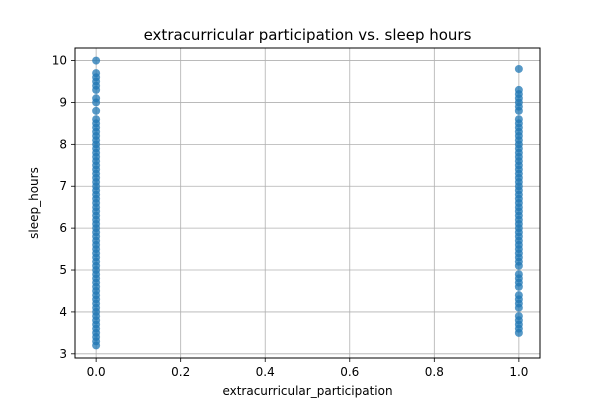 Image resolution: width=600 pixels, height=400 pixels. What do you see at coordinates (265, 372) in the screenshot?
I see `x-tick-label: 0.4` at bounding box center [265, 372].